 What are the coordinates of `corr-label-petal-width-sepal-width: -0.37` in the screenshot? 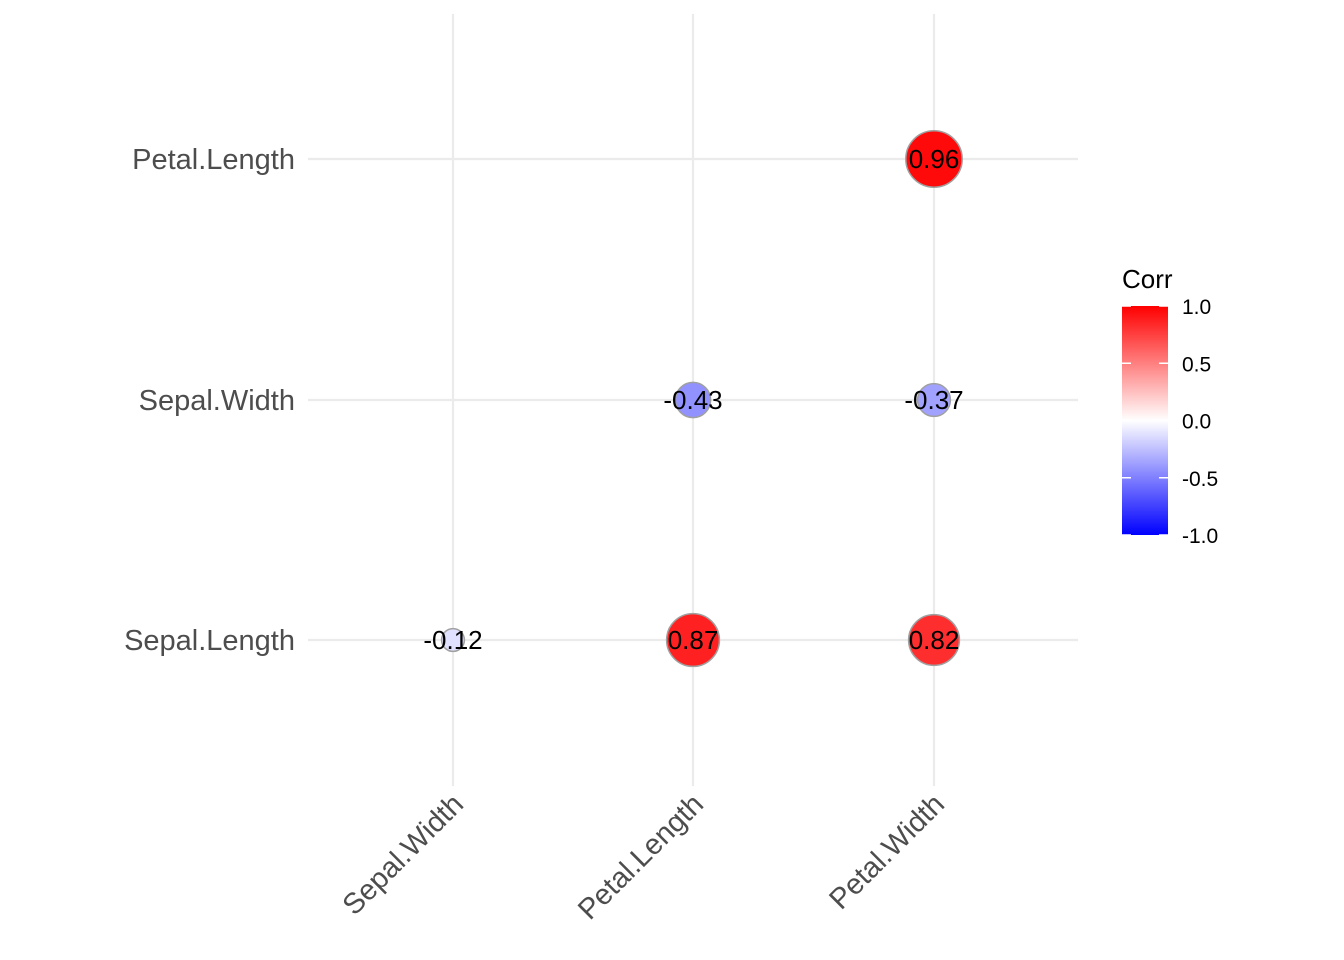 It's located at (933, 400).